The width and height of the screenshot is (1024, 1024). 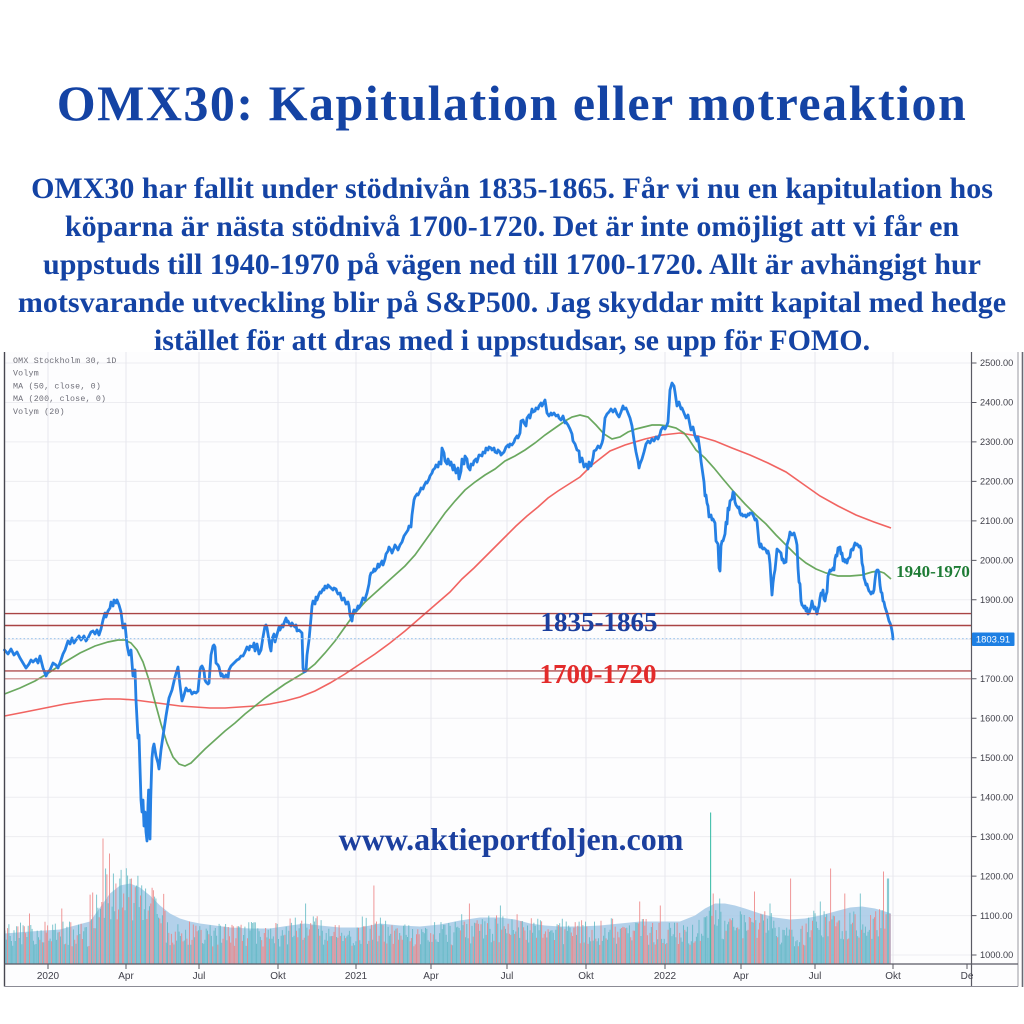 I want to click on svg-text: MA (200, close, 0), so click(x=59, y=399).